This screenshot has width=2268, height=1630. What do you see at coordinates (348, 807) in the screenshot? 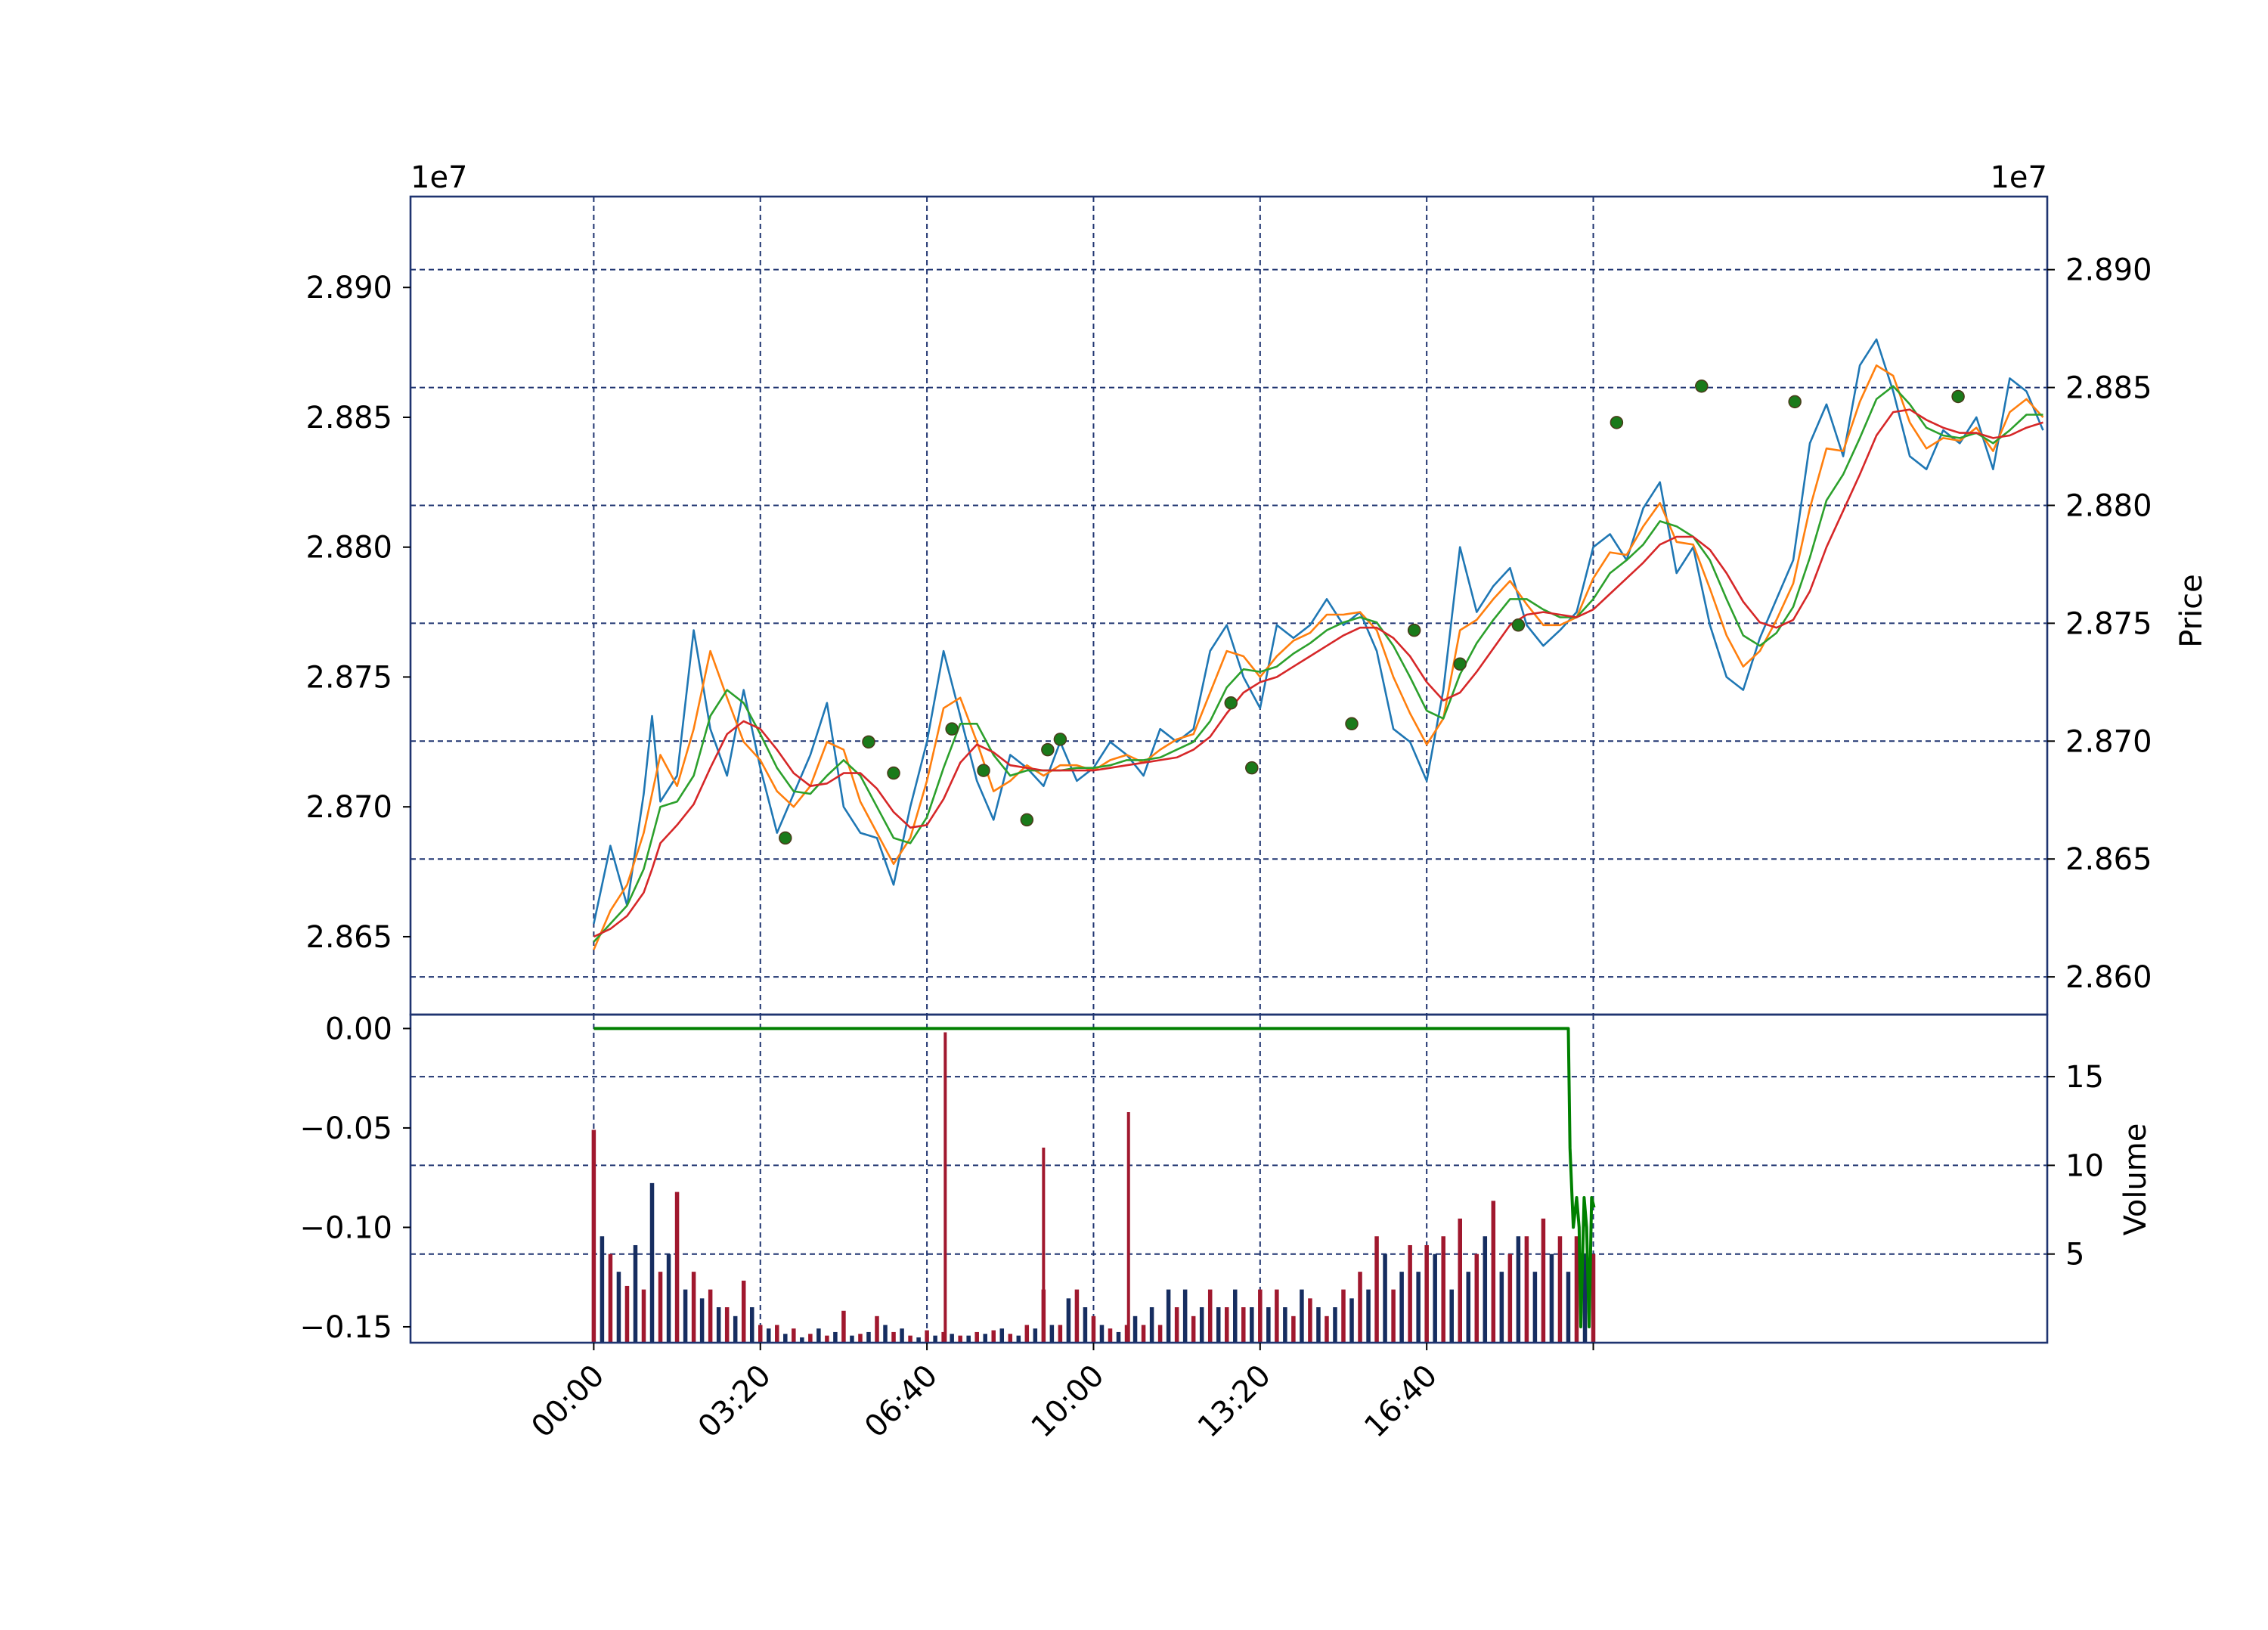
I see `price-left-tick-label: 2.870` at bounding box center [348, 807].